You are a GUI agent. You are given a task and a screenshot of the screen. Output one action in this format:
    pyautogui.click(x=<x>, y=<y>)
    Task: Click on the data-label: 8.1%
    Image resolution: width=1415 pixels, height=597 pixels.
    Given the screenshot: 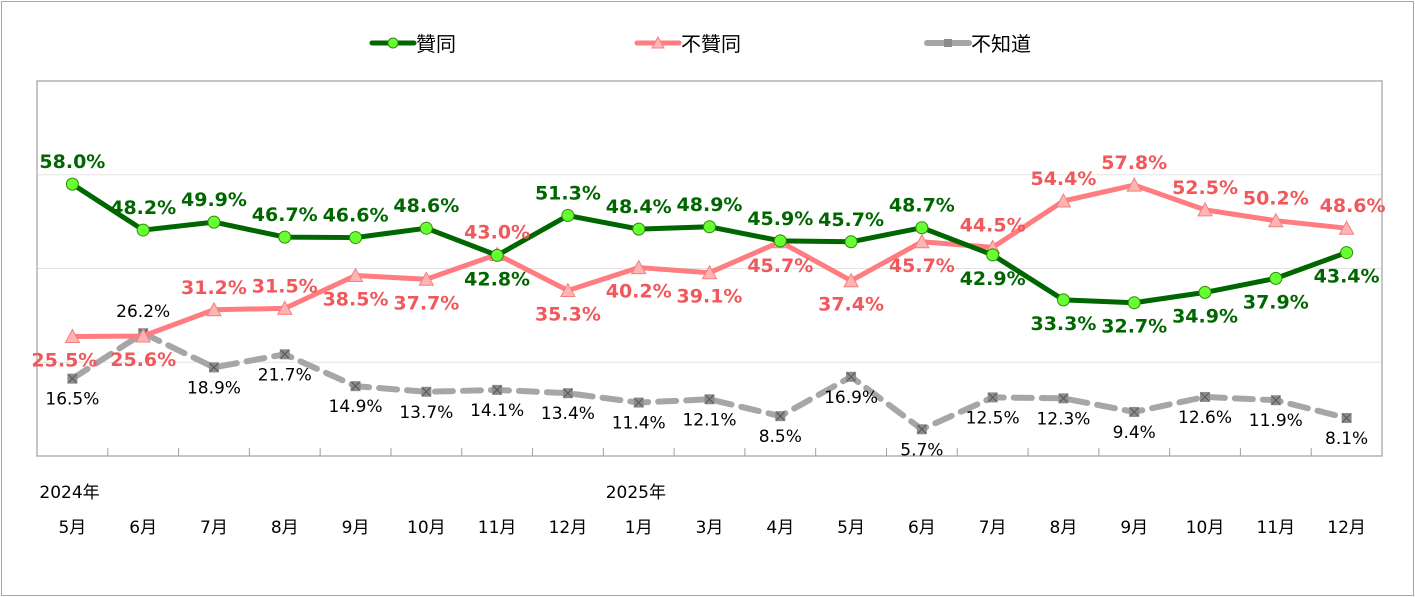 What is the action you would take?
    pyautogui.click(x=1346, y=439)
    